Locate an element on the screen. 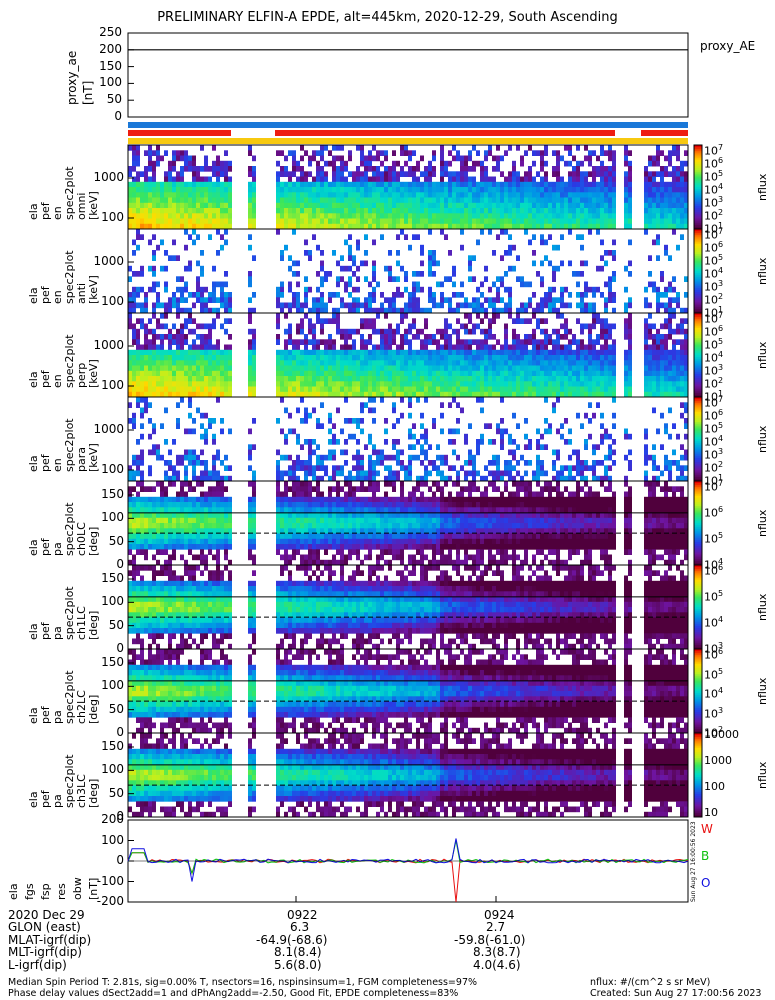  panel-tick-label: 100 is located at coordinates (112, 517).